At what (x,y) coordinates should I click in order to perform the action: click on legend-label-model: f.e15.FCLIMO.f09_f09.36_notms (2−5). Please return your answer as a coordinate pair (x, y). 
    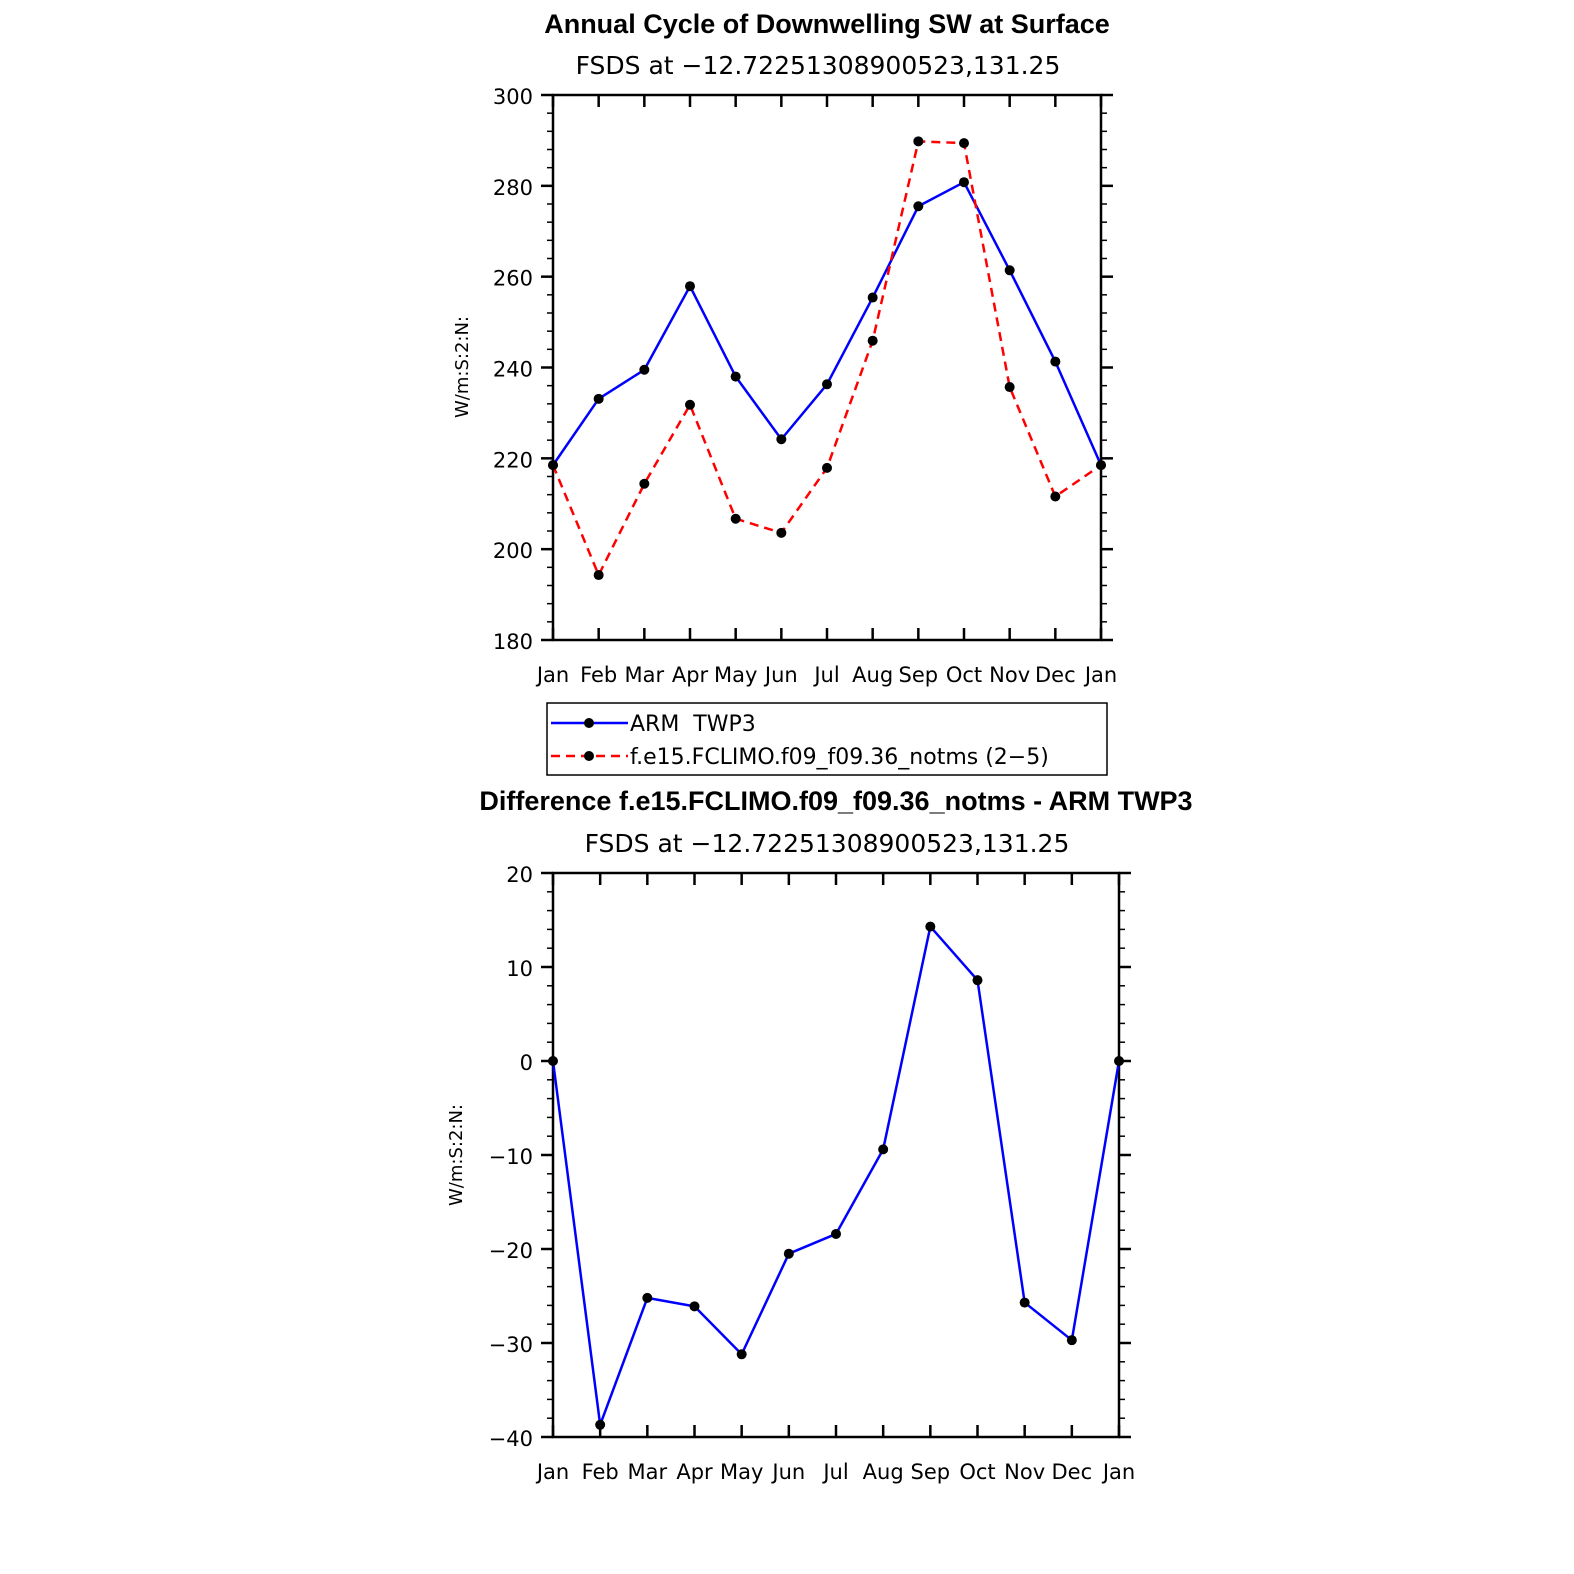
    Looking at the image, I should click on (839, 757).